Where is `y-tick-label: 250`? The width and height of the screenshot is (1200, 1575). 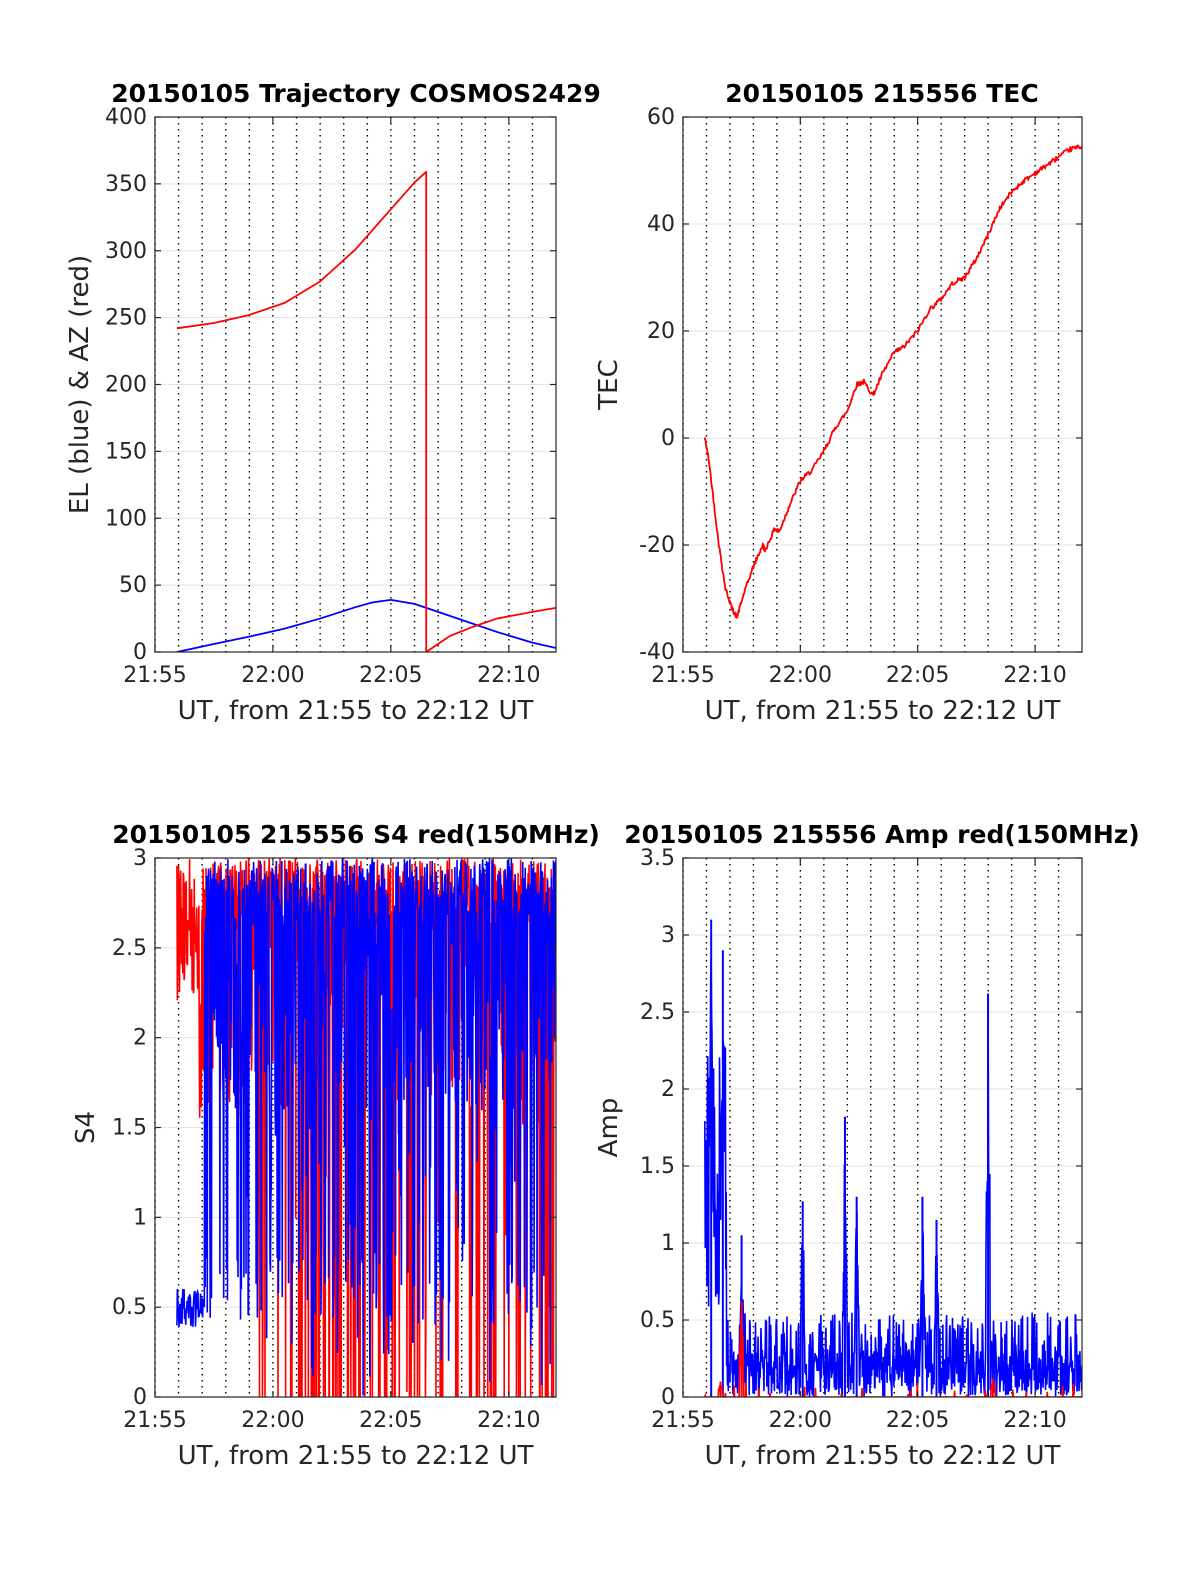
y-tick-label: 250 is located at coordinates (126, 318).